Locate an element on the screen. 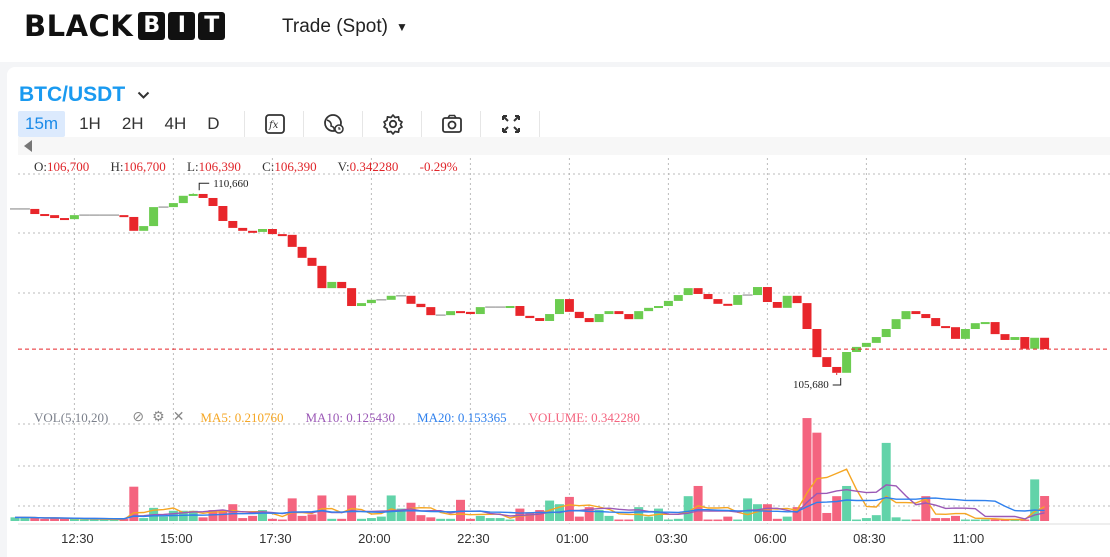  remove-indicator-close-icon: ✕ is located at coordinates (178, 417).